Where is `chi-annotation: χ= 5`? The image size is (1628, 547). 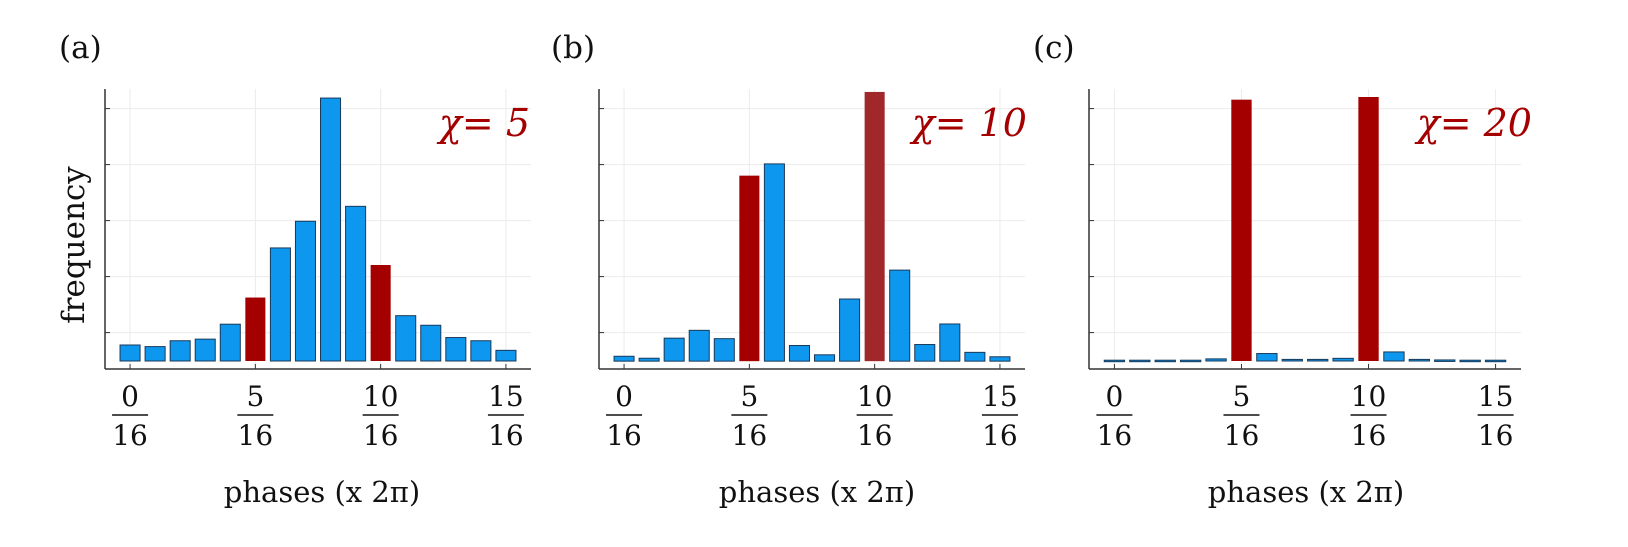
chi-annotation: χ= 5 is located at coordinates (483, 123).